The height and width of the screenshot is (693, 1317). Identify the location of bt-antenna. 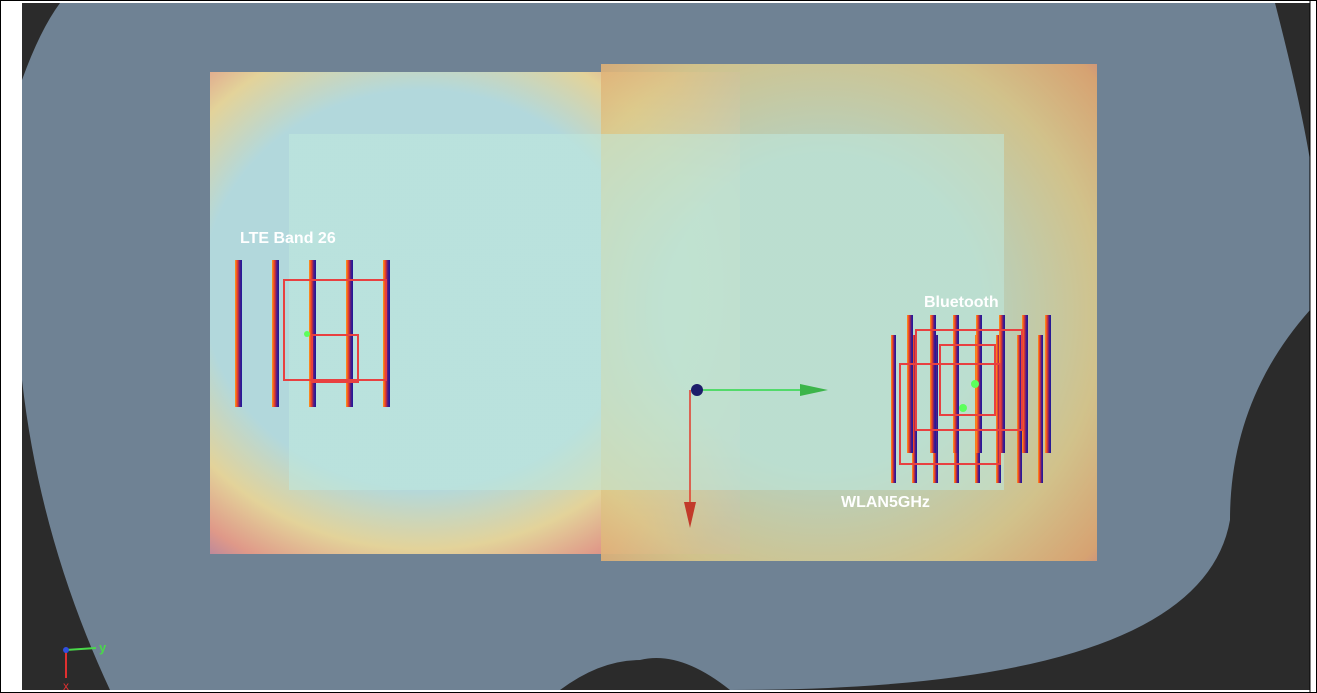
(971, 399).